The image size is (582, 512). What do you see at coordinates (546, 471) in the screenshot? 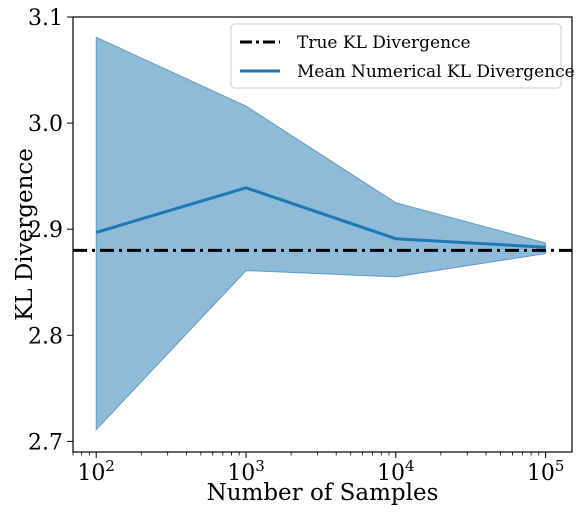
I see `x-tick-label: 10⁵` at bounding box center [546, 471].